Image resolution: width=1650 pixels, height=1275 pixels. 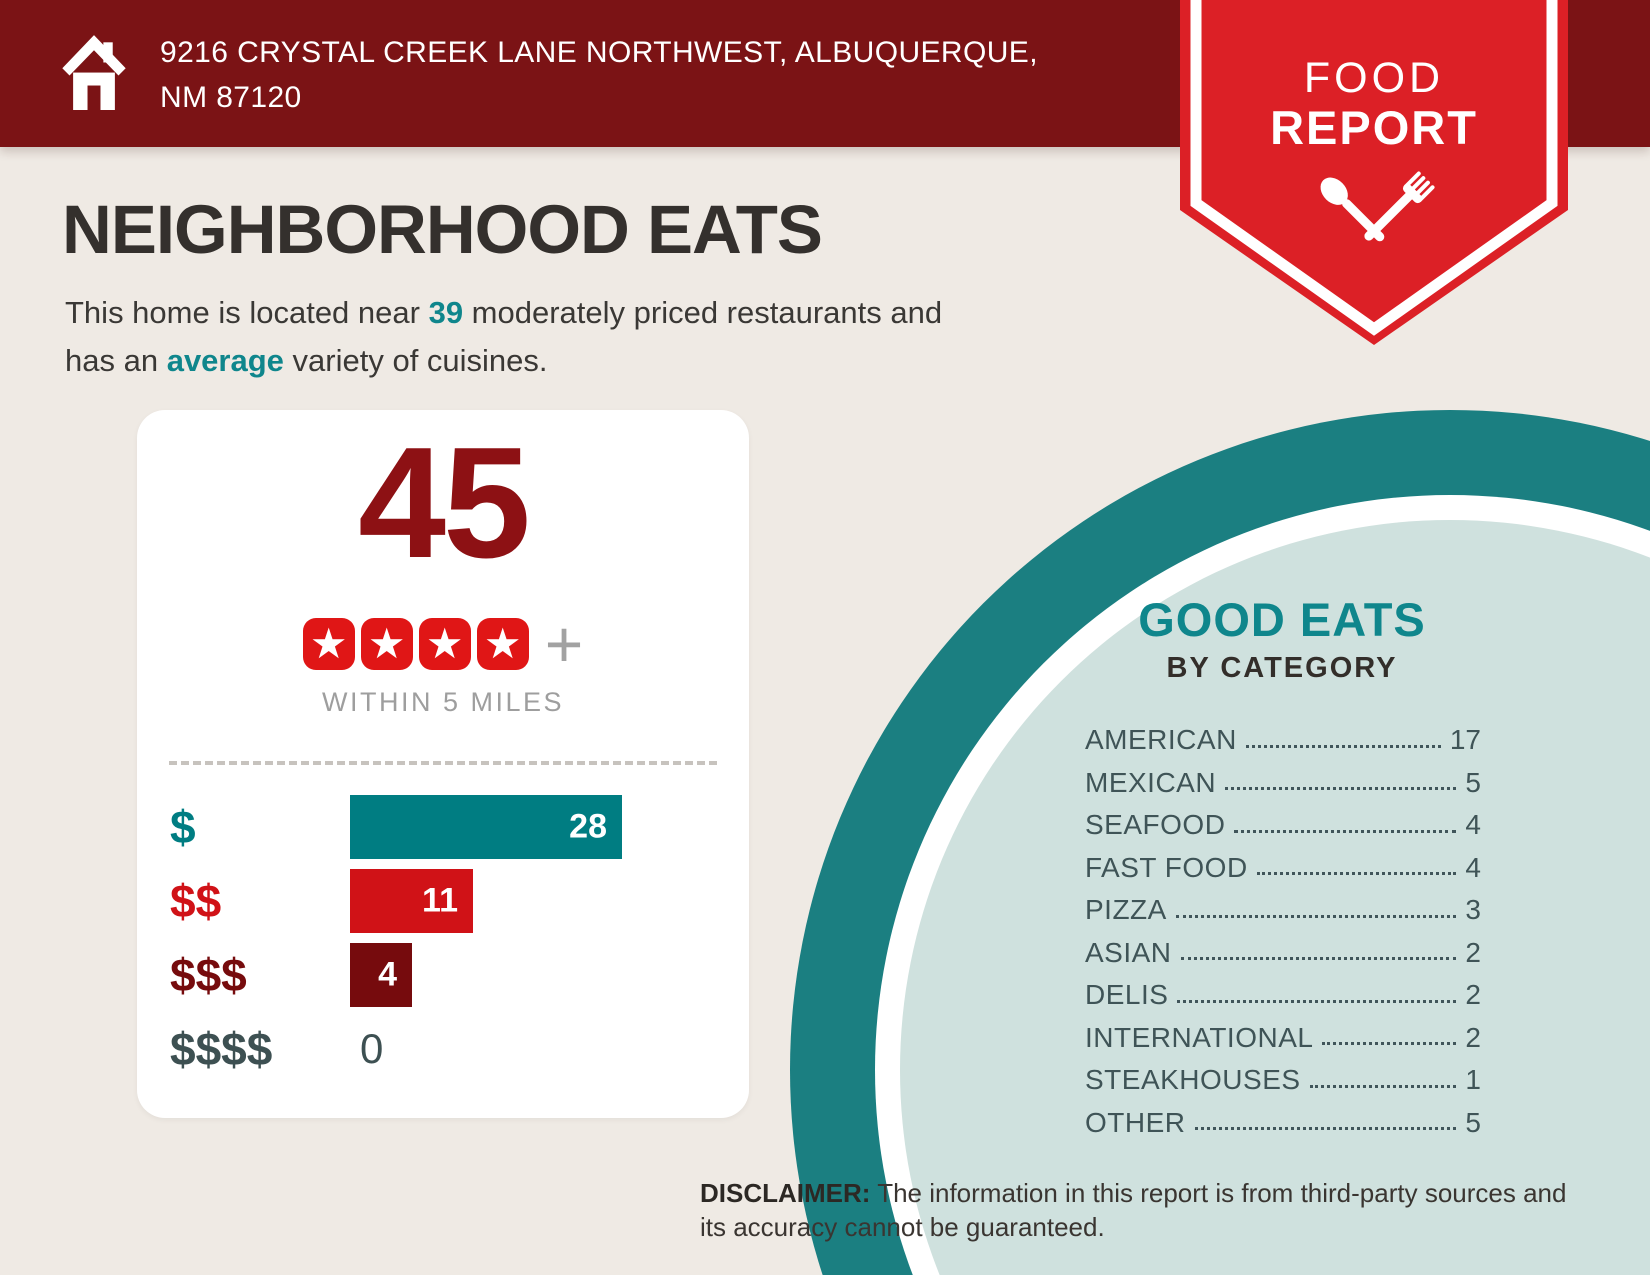 What do you see at coordinates (1161, 740) in the screenshot?
I see `category-label: AMERICAN` at bounding box center [1161, 740].